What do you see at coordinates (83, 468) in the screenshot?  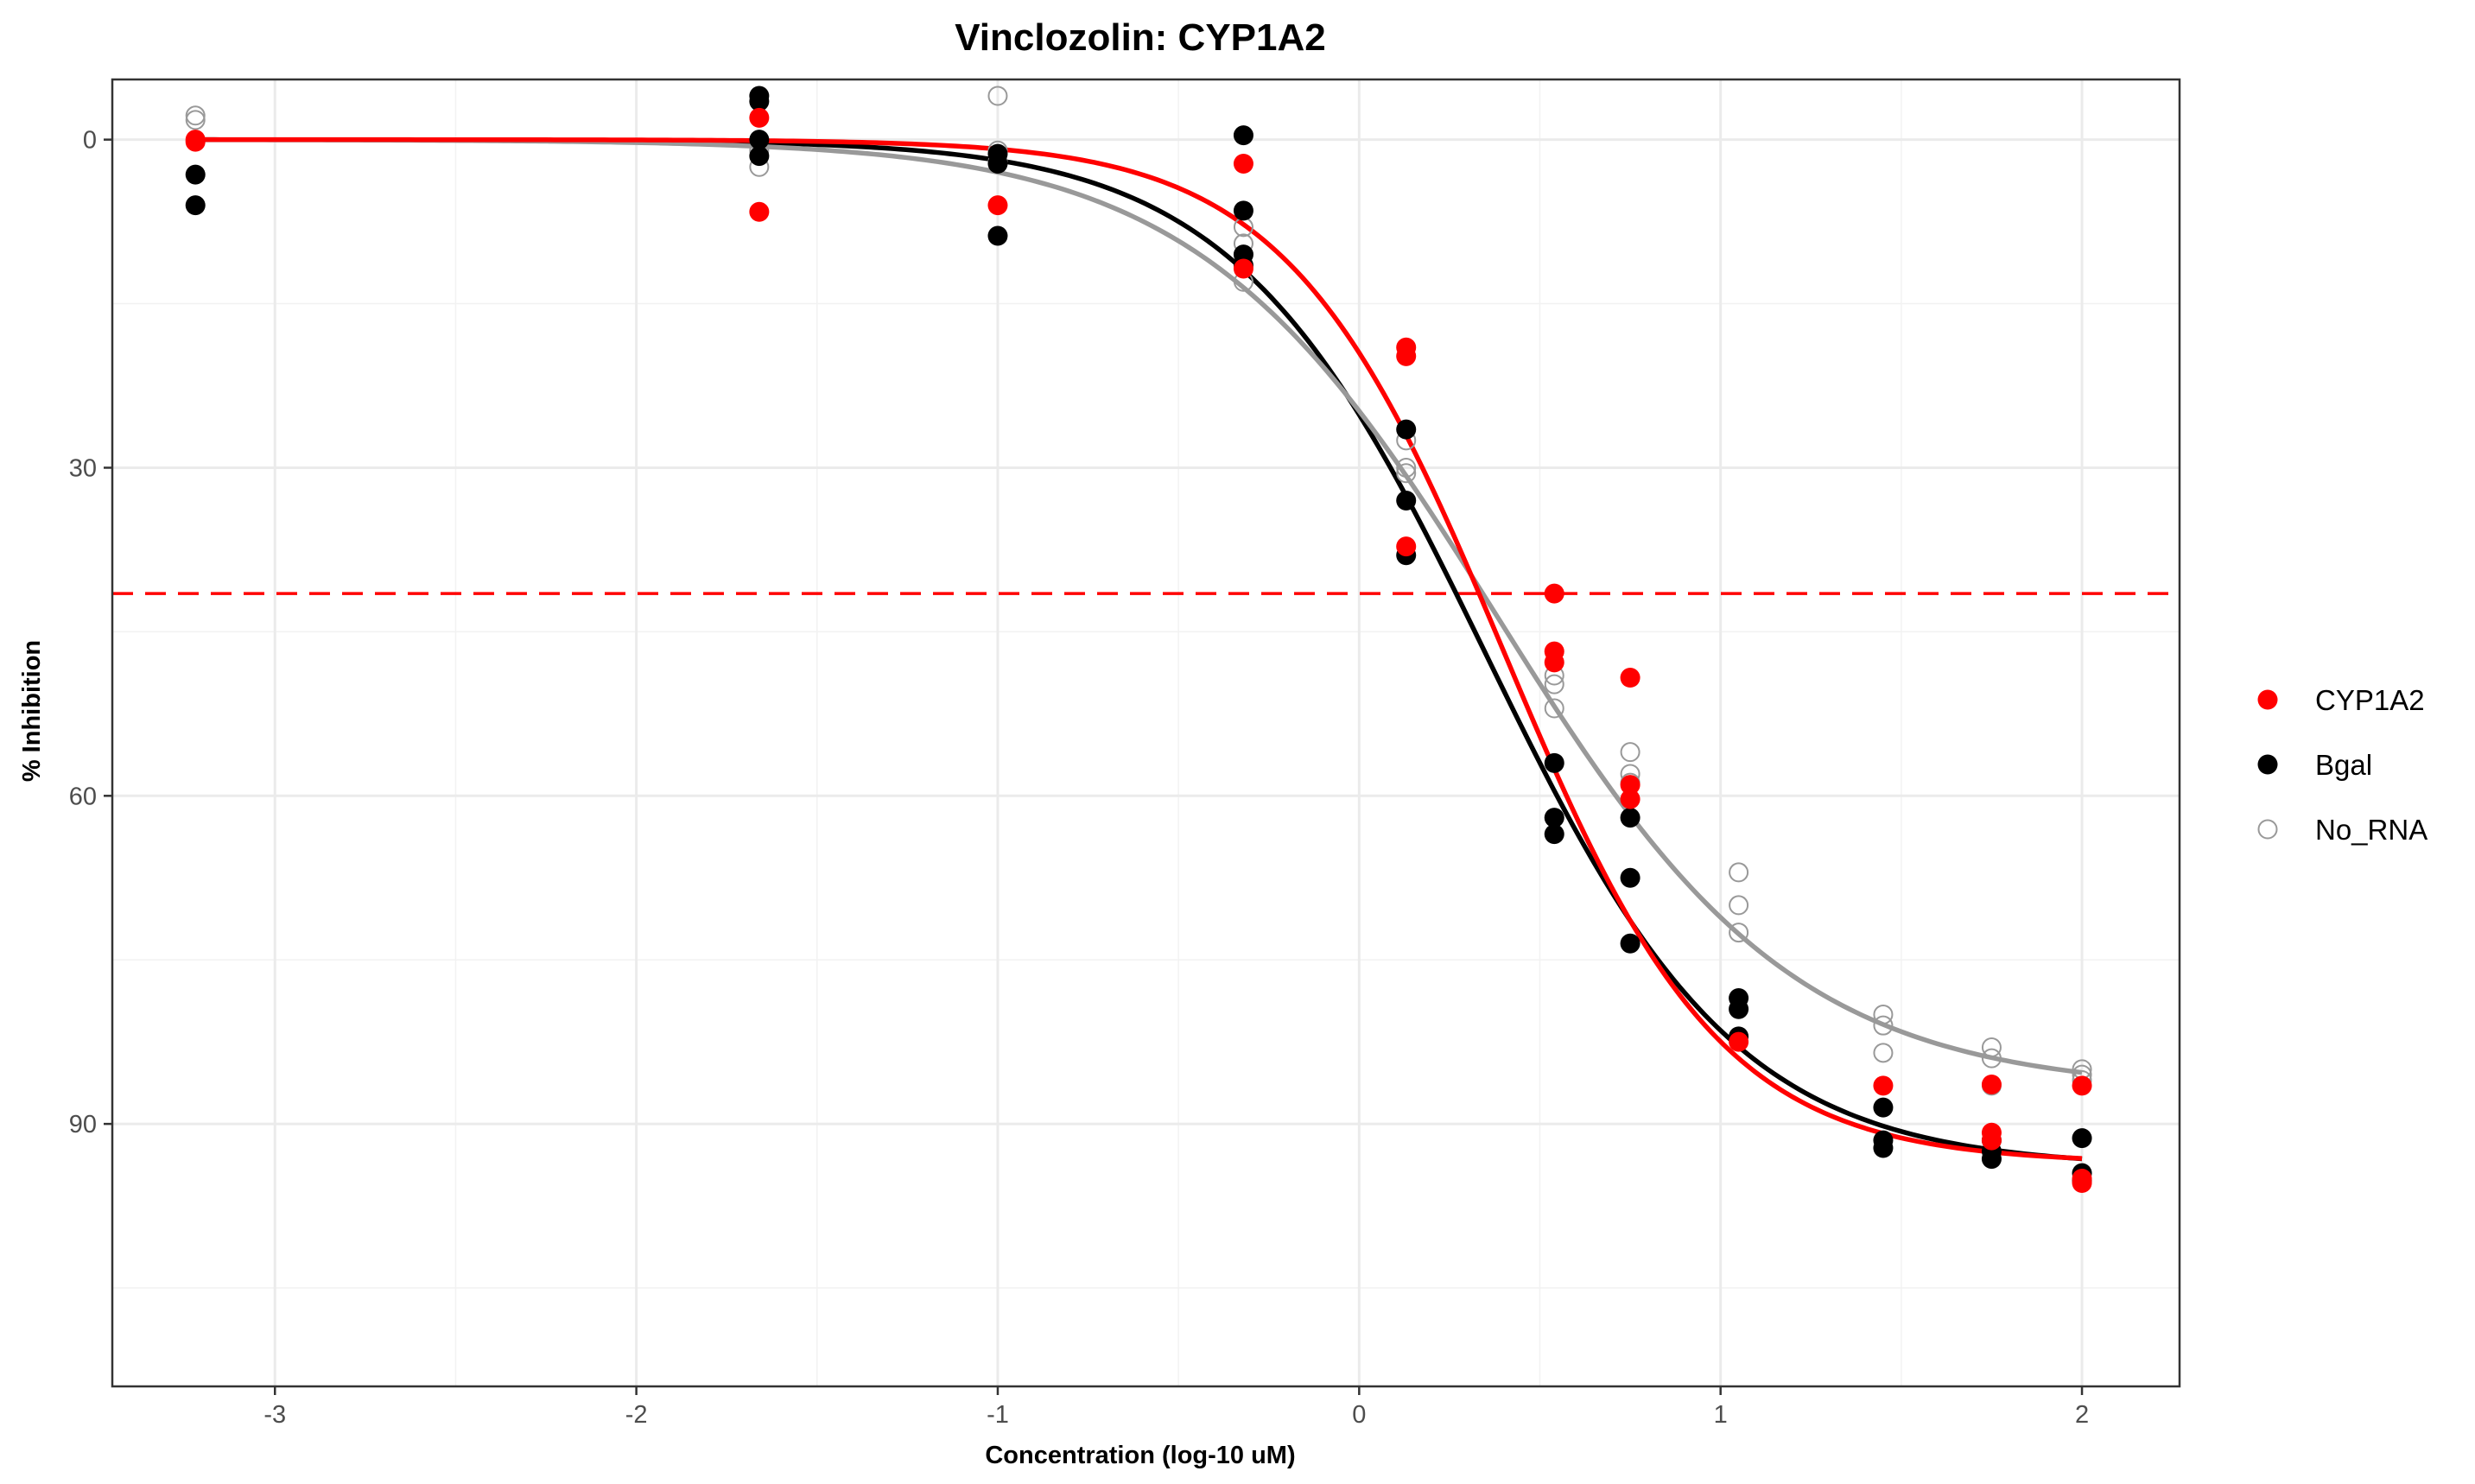 I see `y-tick-label: 30` at bounding box center [83, 468].